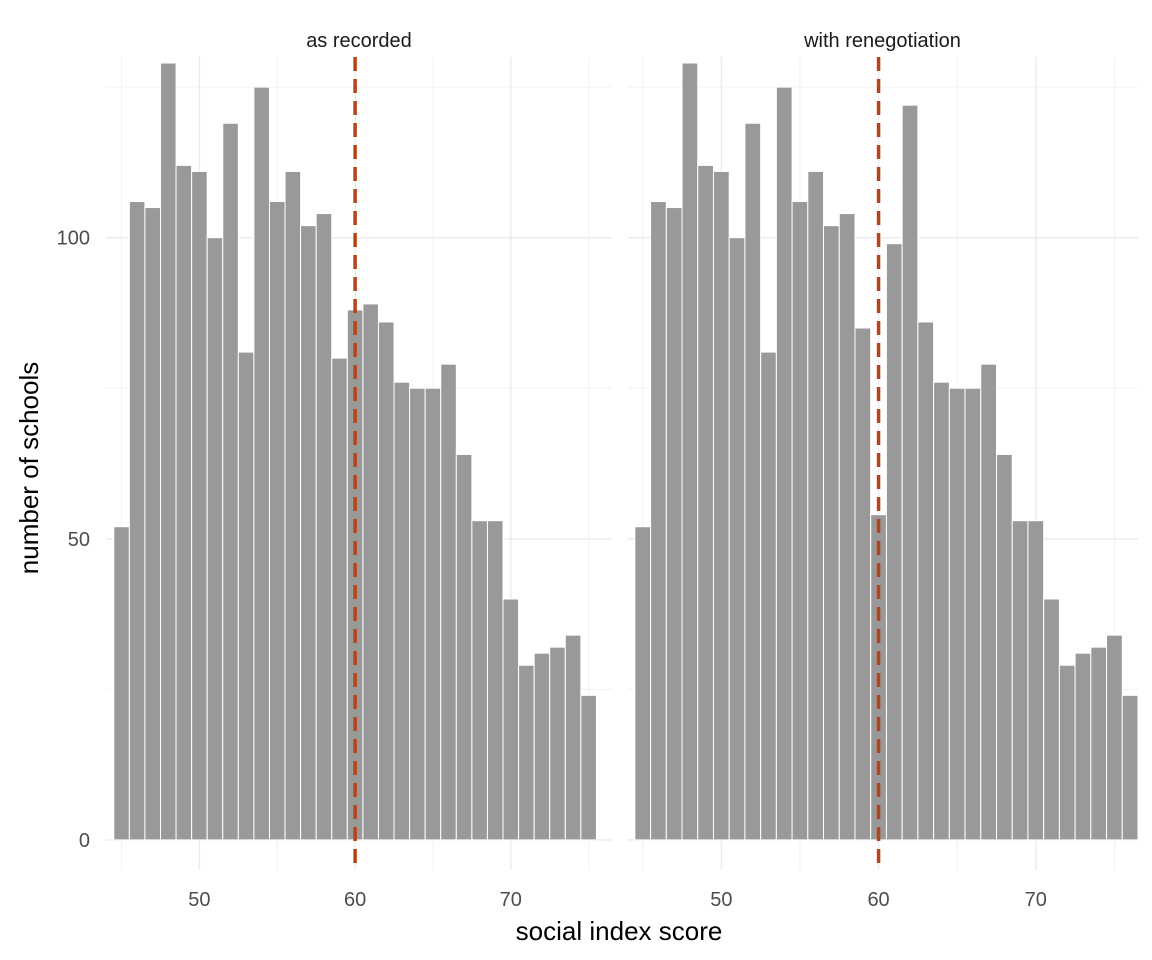  I want to click on y-tick-label: 100, so click(73, 239).